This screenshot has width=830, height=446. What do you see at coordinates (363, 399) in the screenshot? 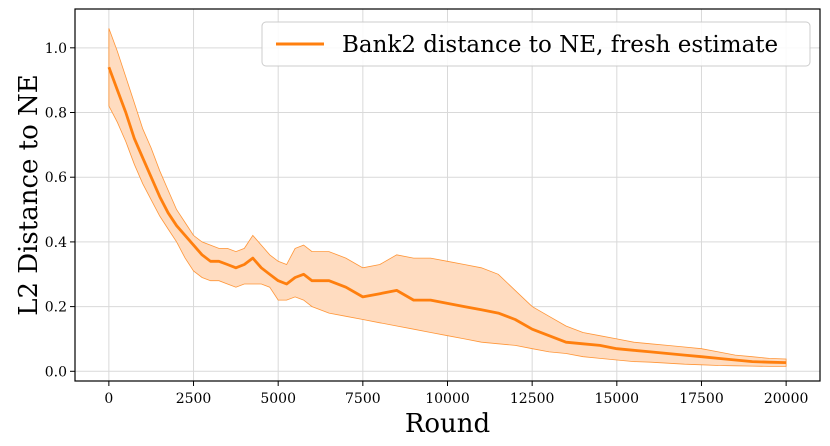
I see `x-tick-label: 7500` at bounding box center [363, 399].